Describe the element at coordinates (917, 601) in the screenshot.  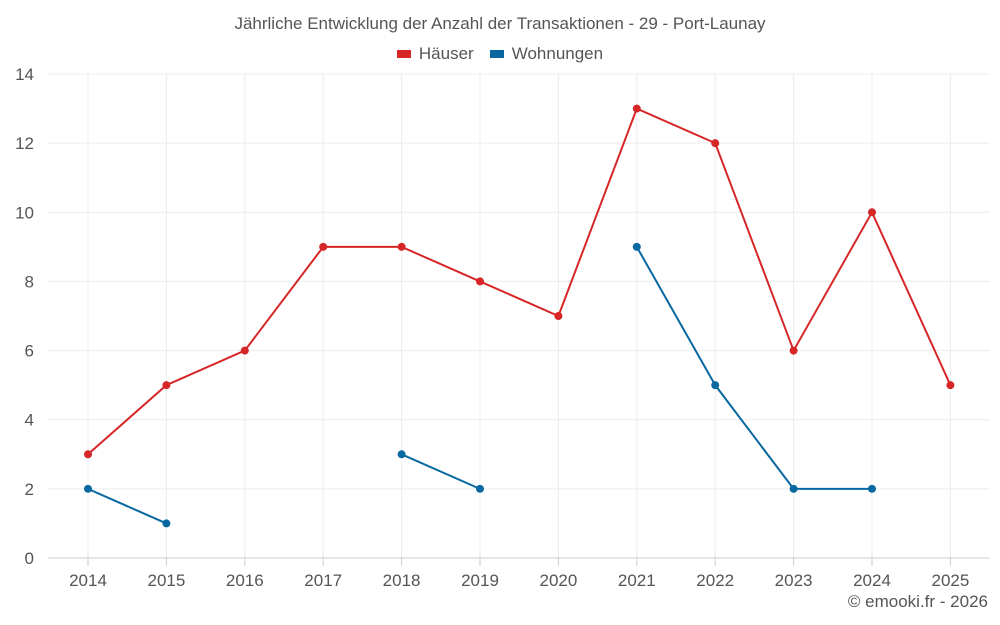
I see `credit-text: © emooki.fr - 2026` at that location.